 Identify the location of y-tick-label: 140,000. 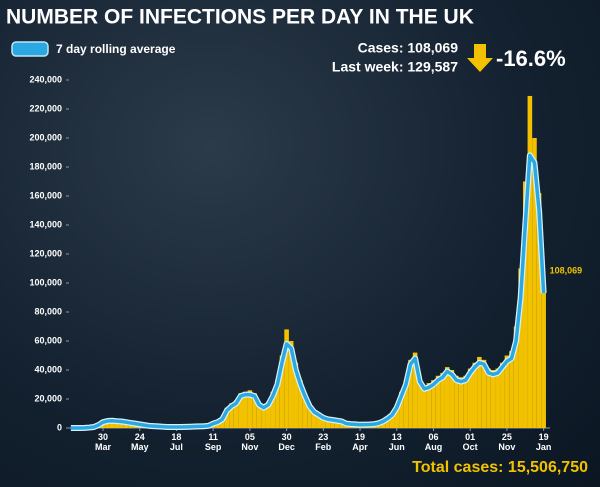
(45, 224).